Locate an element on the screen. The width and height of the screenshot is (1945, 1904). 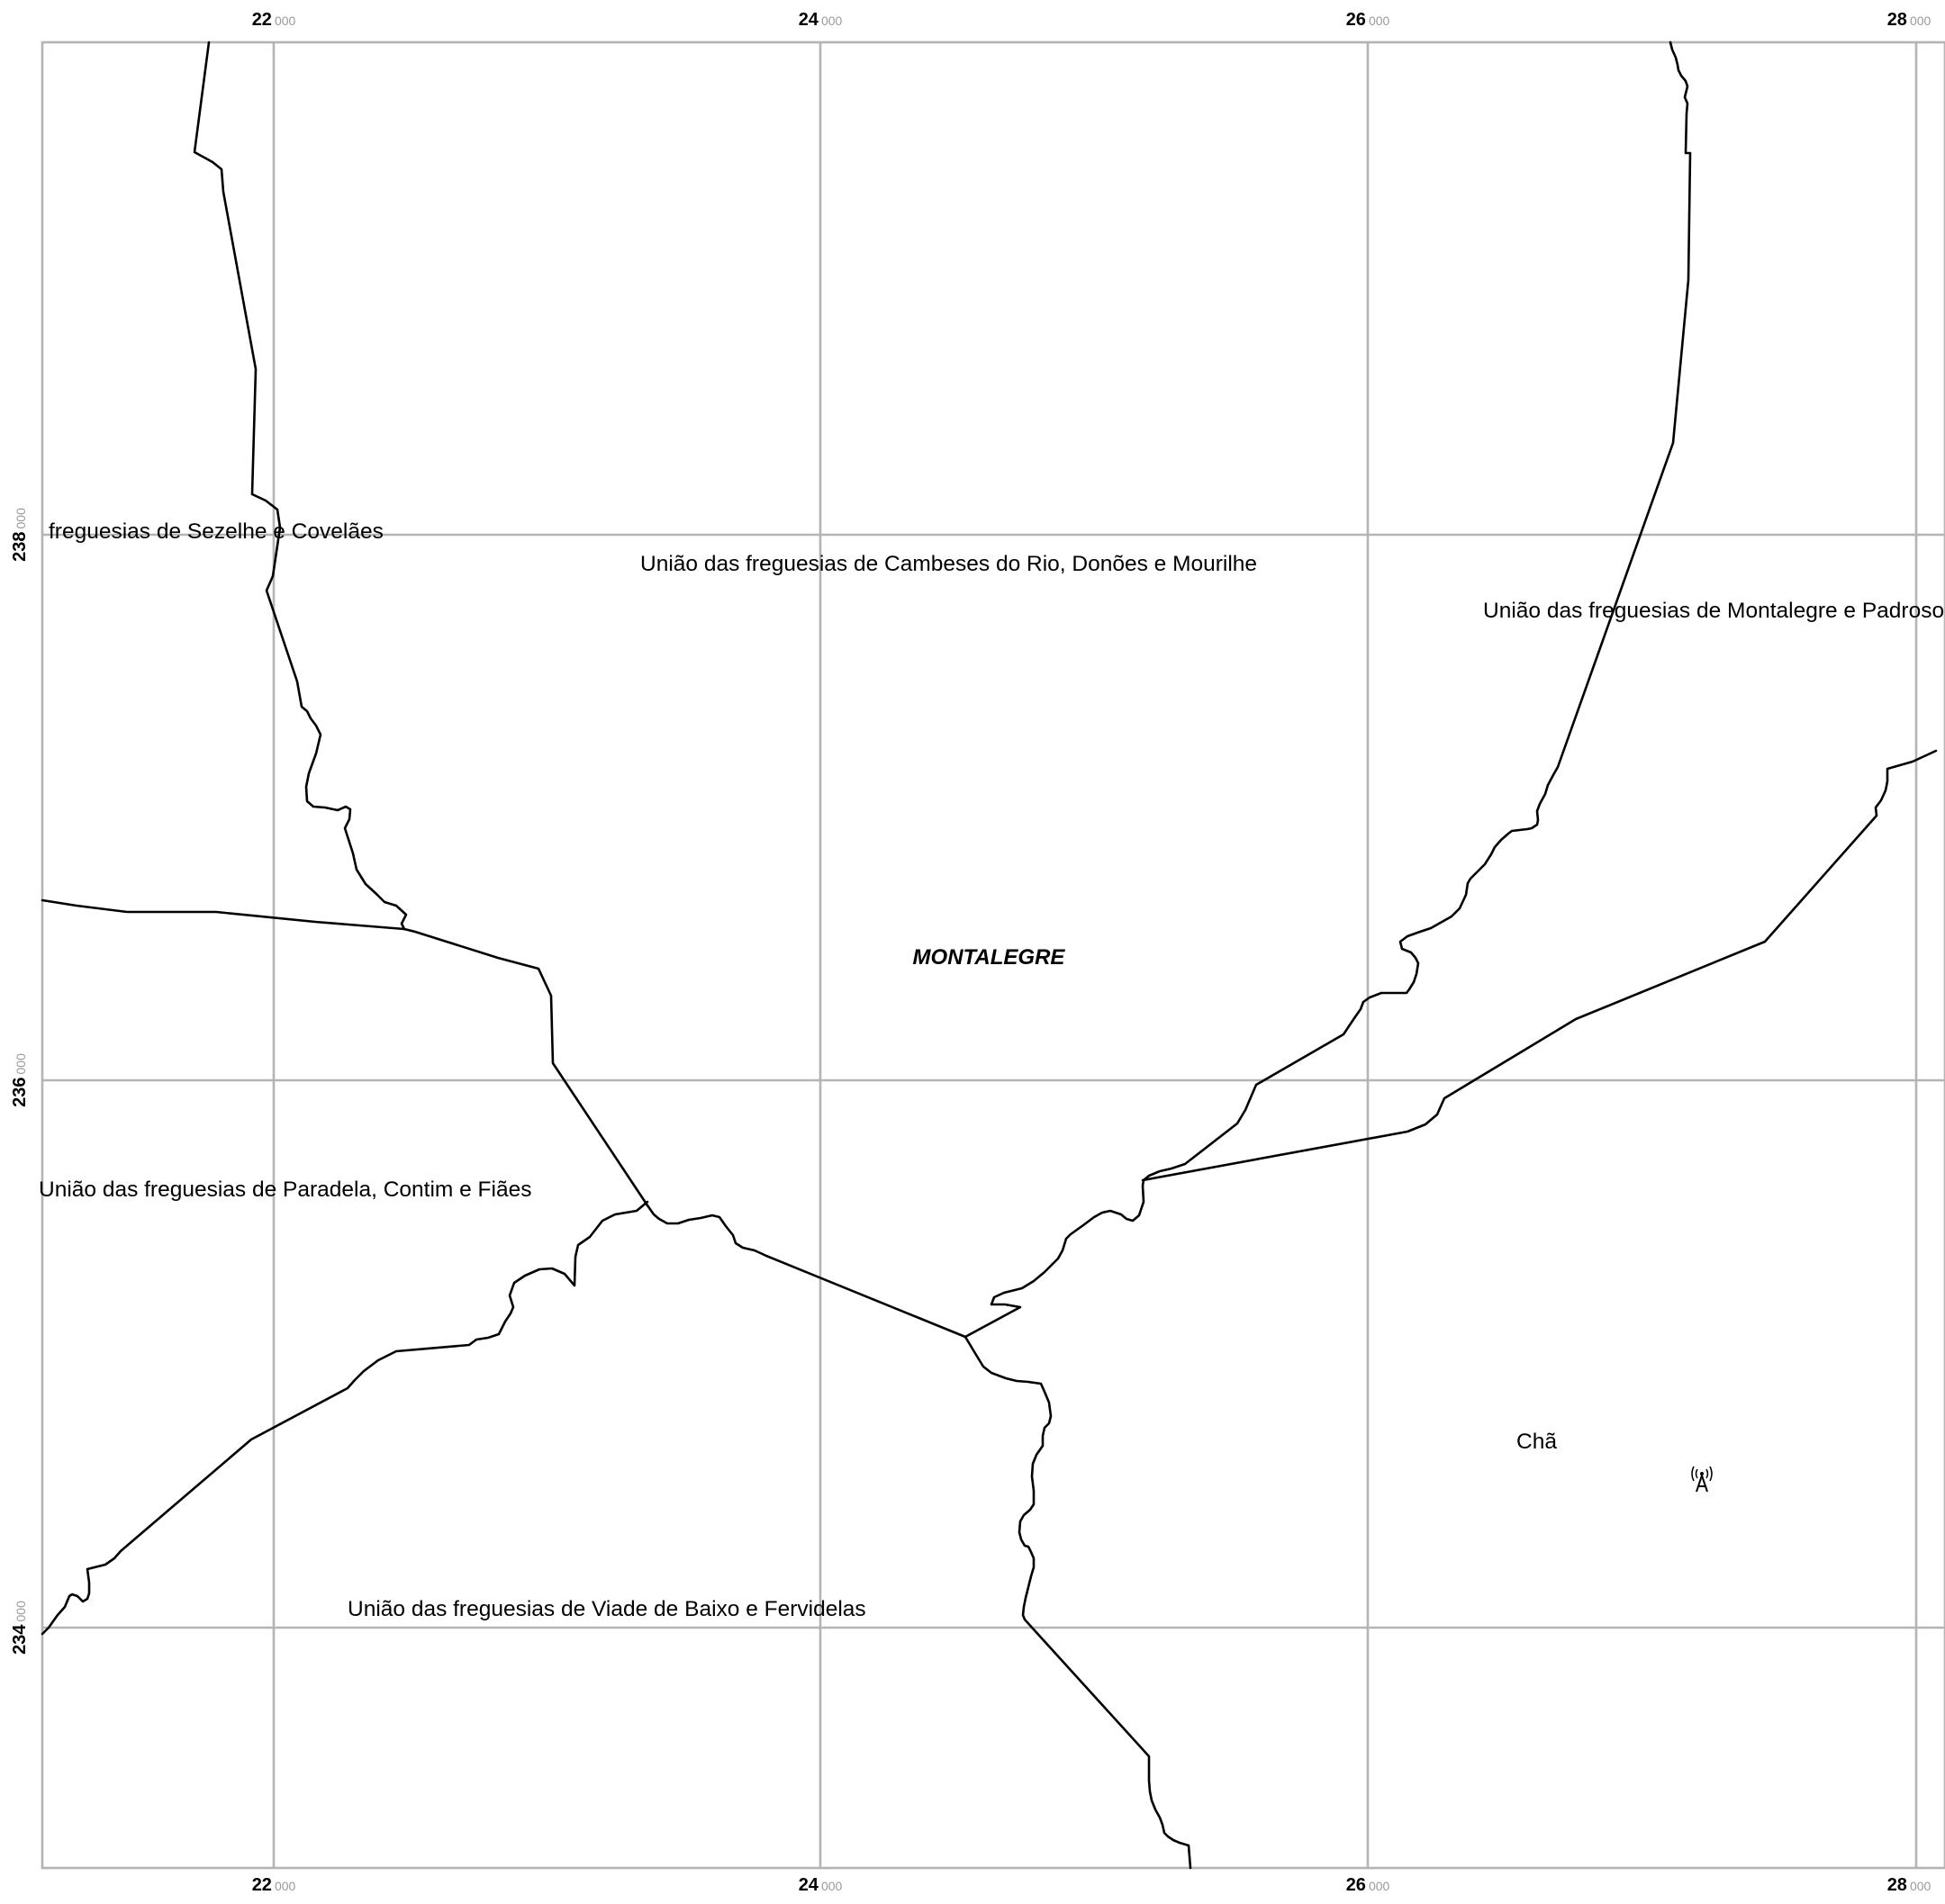
coords-top: 22 000 24 000 26 000 28 000 is located at coordinates (1091, 20).